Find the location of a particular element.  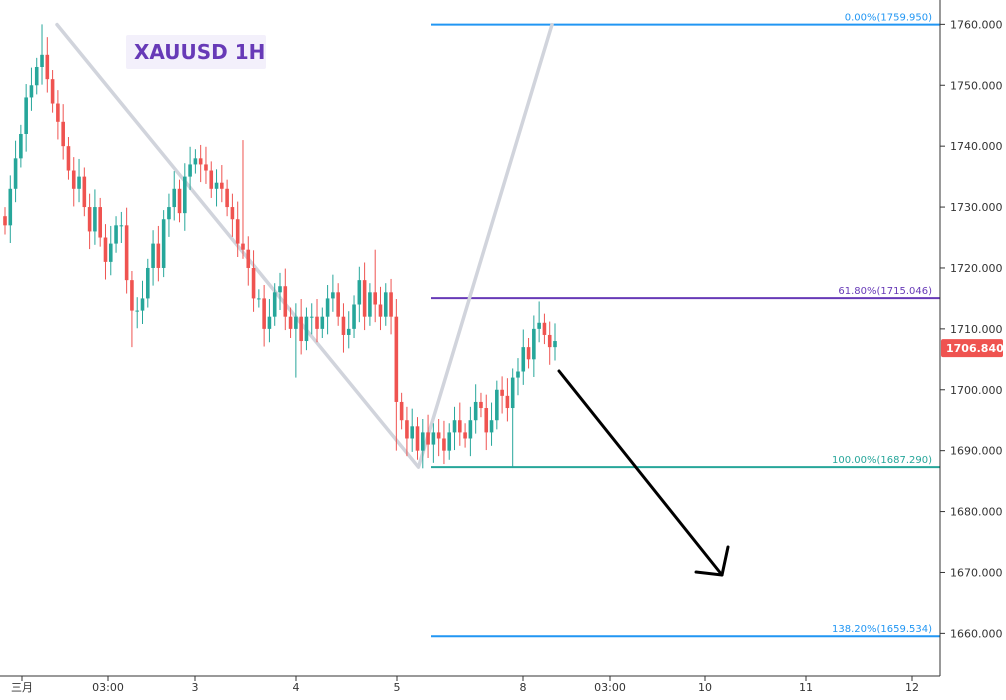

time-axis: 三月 03:00 3 4 5 8 03:00 10 11 12 is located at coordinates (465, 685).